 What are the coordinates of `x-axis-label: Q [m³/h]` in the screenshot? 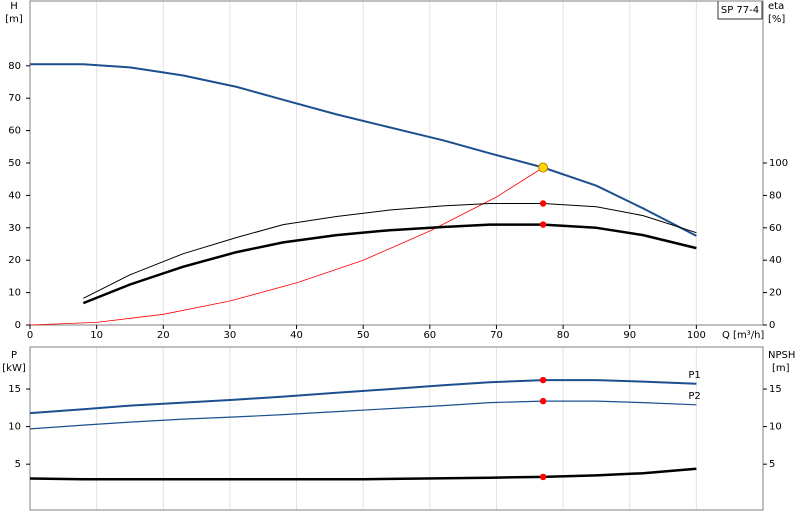 It's located at (743, 335).